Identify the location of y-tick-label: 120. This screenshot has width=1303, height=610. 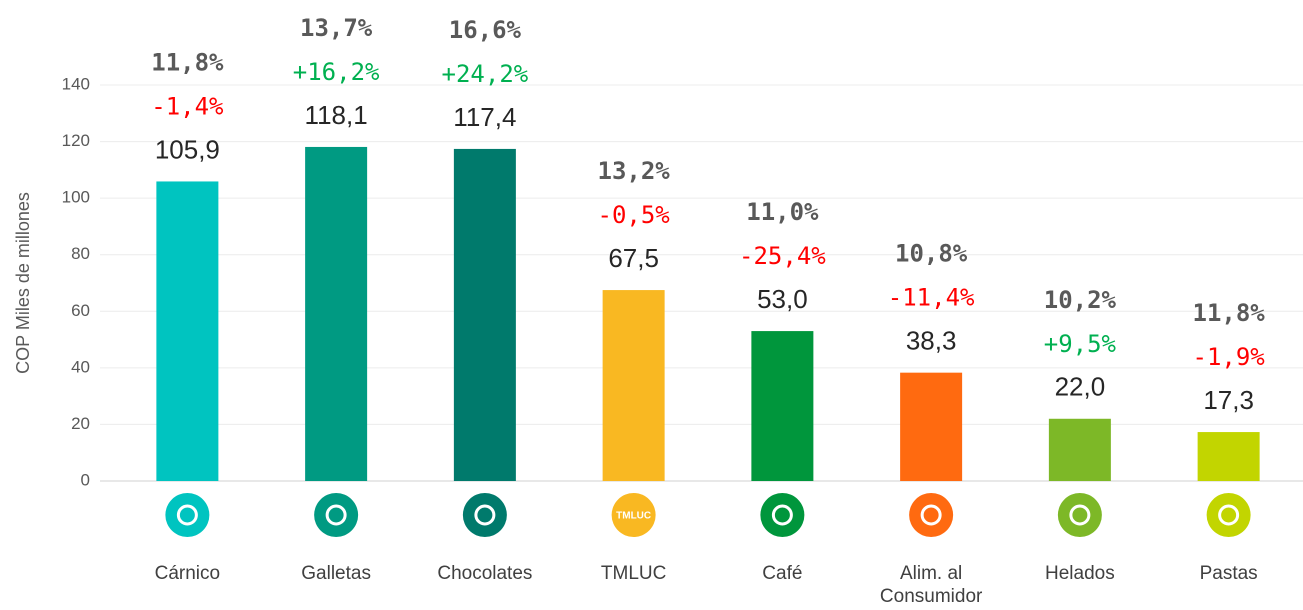
(76, 140).